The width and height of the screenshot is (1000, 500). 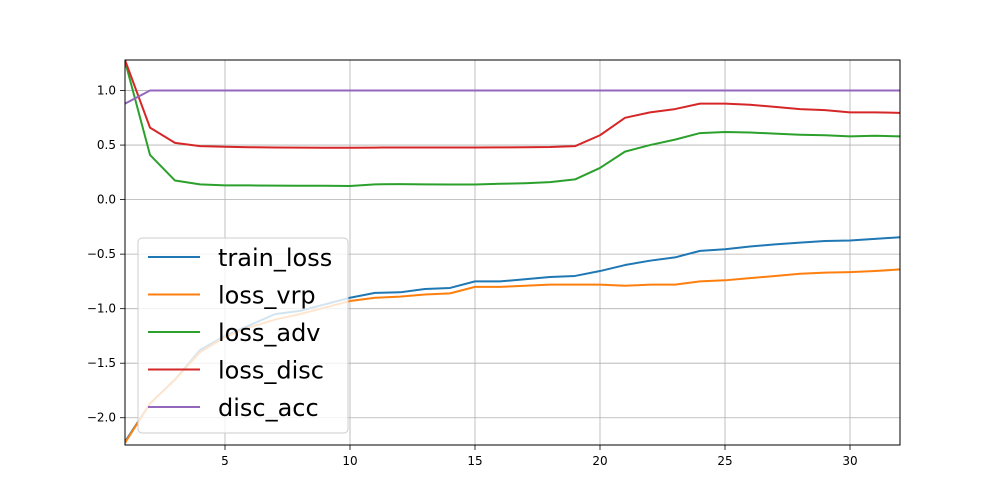 I want to click on y-axis: 1.0 0.5 0.0 −0.5 −1.0 −1.5 −2.0, so click(x=106, y=254).